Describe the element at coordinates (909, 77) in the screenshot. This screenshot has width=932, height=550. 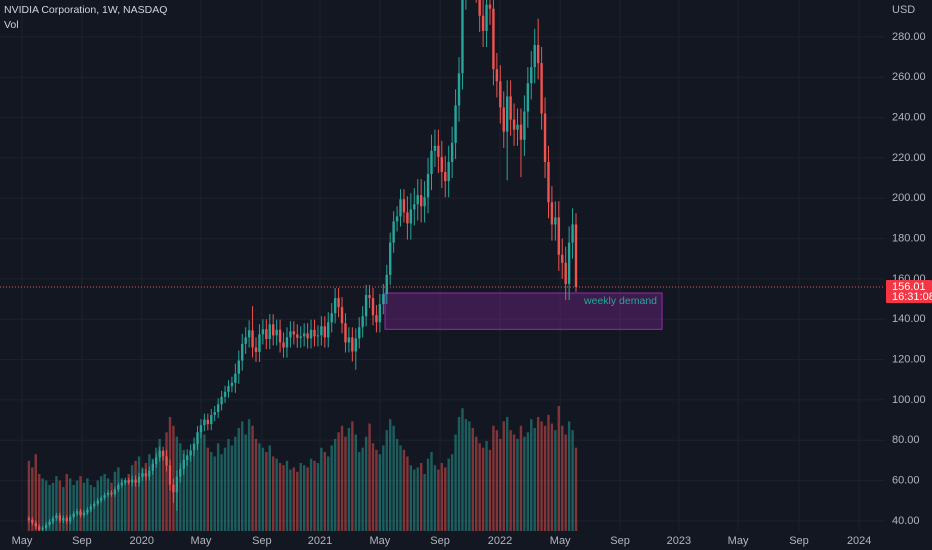
I see `y-tick-label: 260.00` at that location.